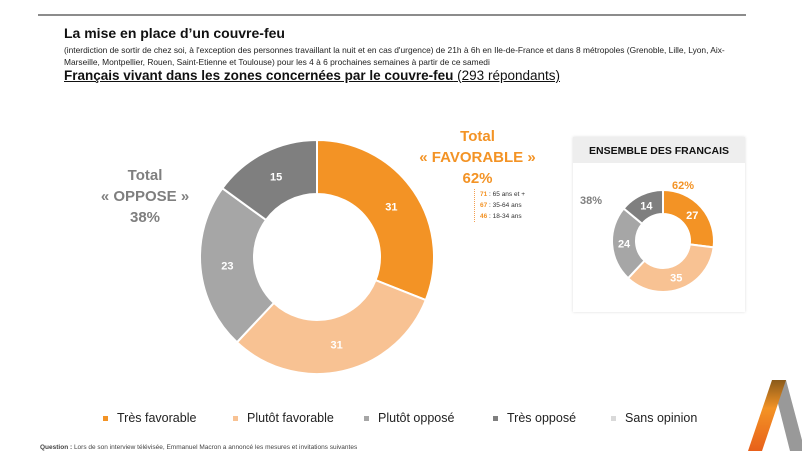 This screenshot has height=451, width=802. I want to click on donut0-data-label: 23, so click(227, 266).